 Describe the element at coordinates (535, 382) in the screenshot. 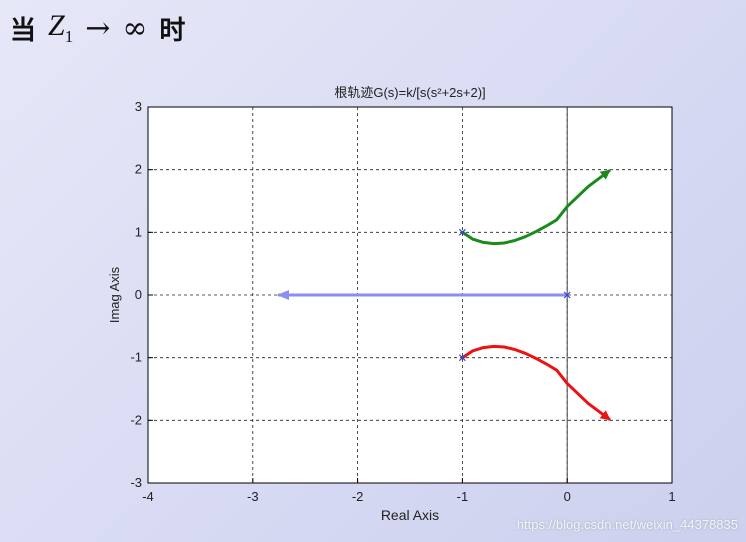

I see `locus-branch-lower` at that location.